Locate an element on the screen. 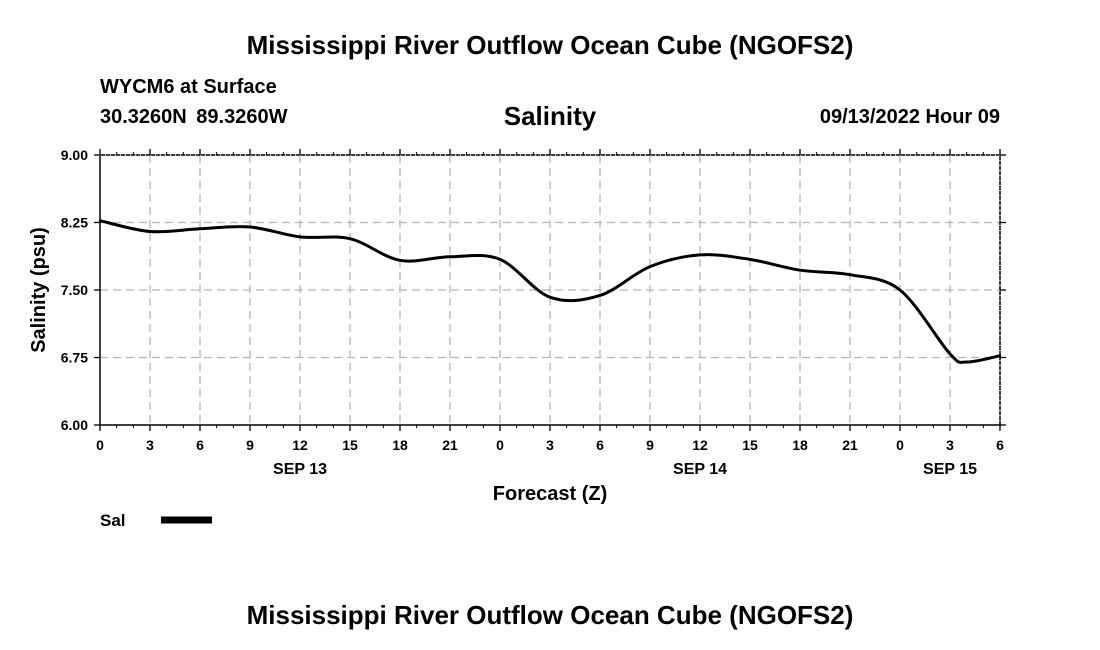 This screenshot has width=1100, height=650. date-label: SEP 14 is located at coordinates (700, 469).